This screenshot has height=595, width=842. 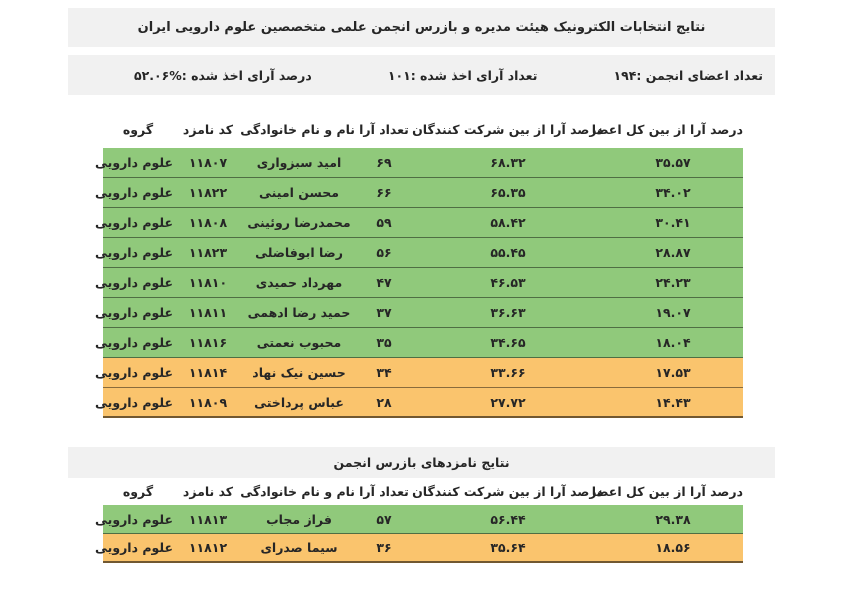 What do you see at coordinates (384, 222) in the screenshot?
I see `votes-cell: ۵۹` at bounding box center [384, 222].